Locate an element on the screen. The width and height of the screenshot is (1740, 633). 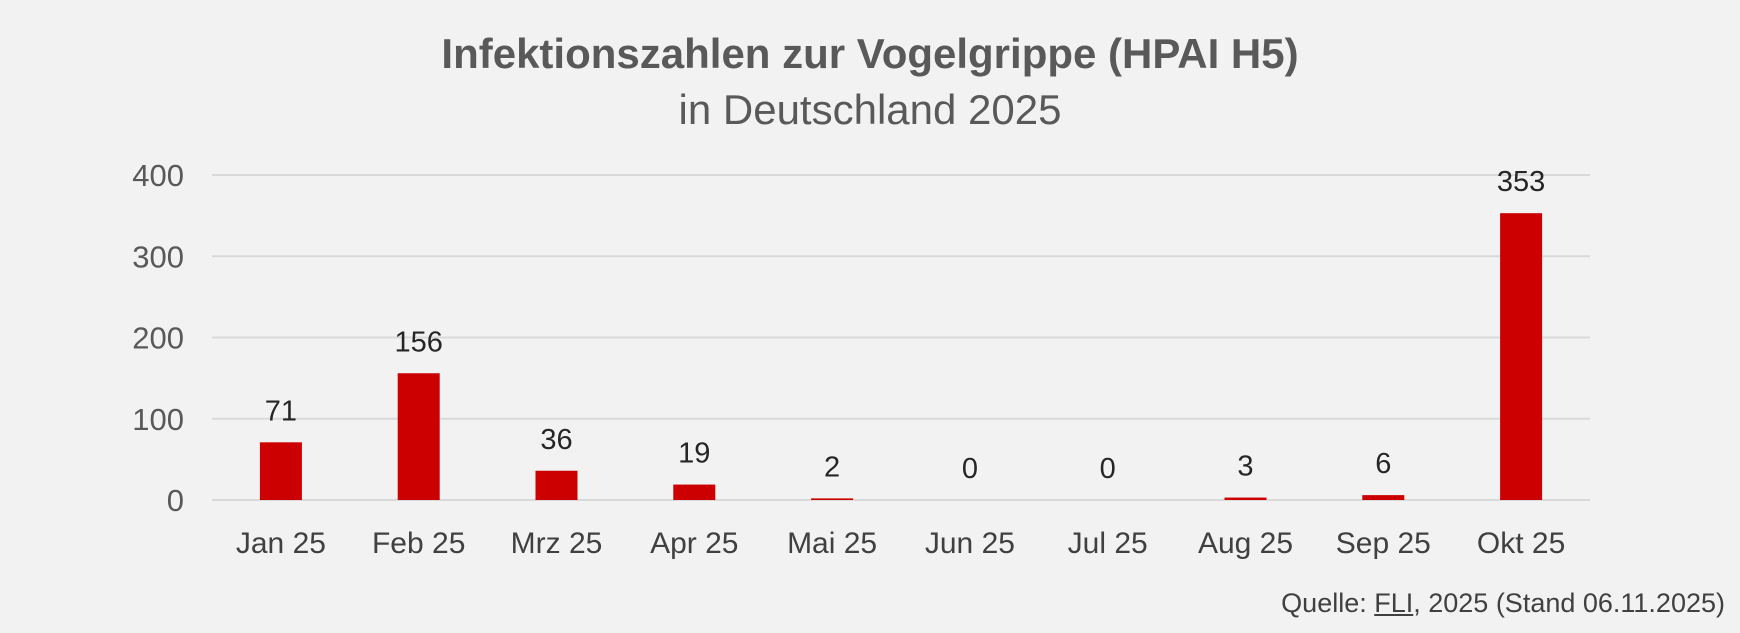
data-label-4: 2 is located at coordinates (832, 467).